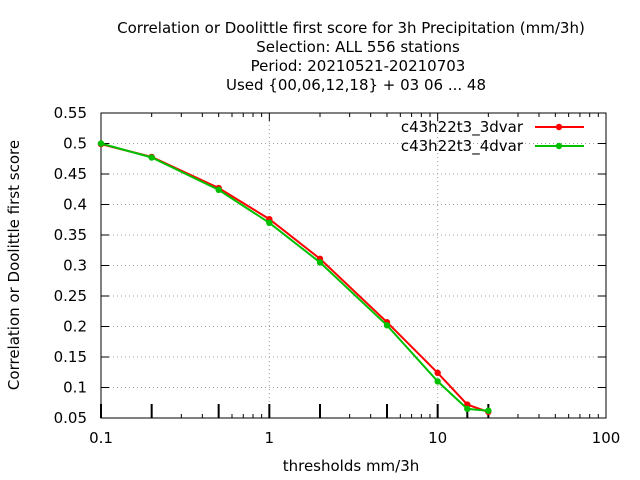 This screenshot has height=480, width=640. What do you see at coordinates (70, 296) in the screenshot?
I see `y-tick-label: 0.25` at bounding box center [70, 296].